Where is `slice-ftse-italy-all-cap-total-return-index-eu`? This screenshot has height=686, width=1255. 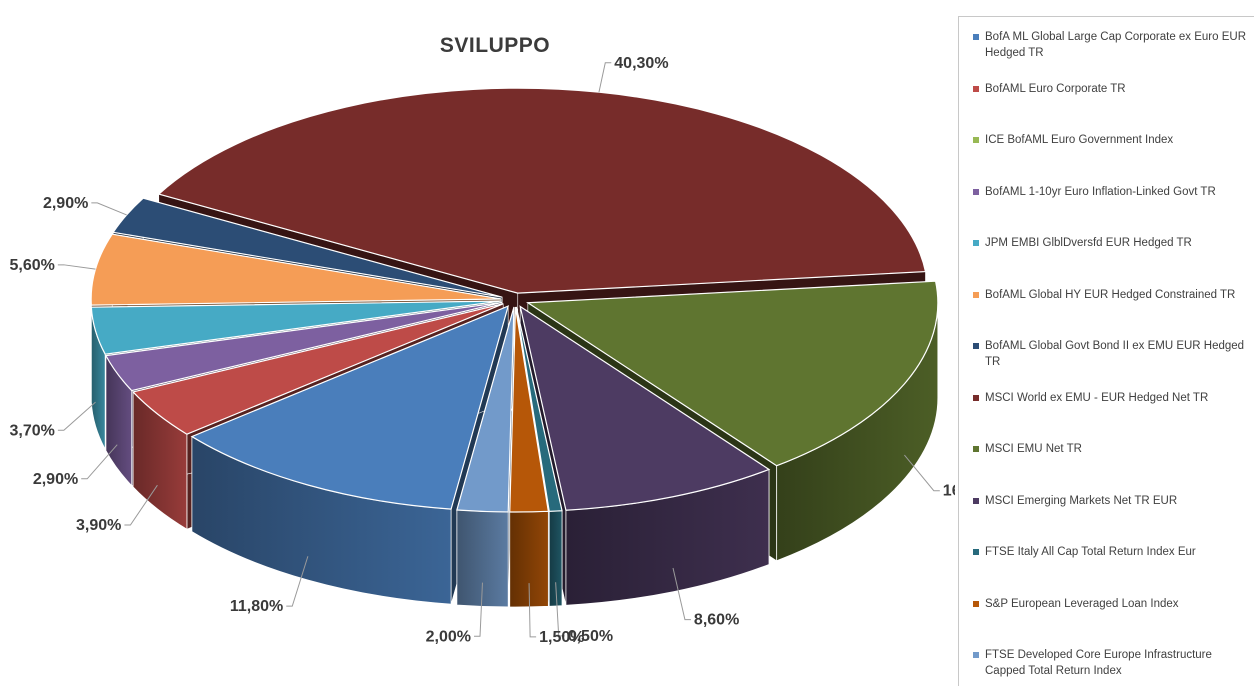 slice-ftse-italy-all-cap-total-return-index-eu is located at coordinates (539, 409).